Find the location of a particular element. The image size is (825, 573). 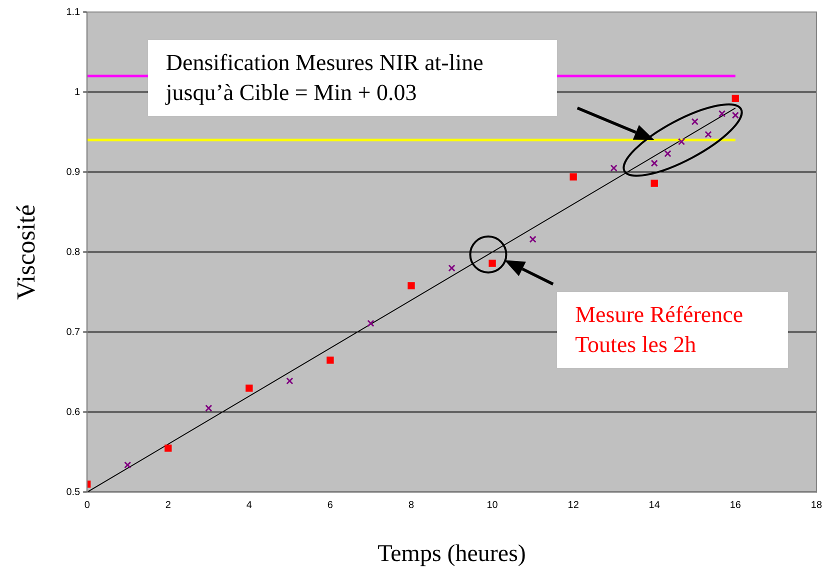

x-tick-label: 14 is located at coordinates (654, 505).